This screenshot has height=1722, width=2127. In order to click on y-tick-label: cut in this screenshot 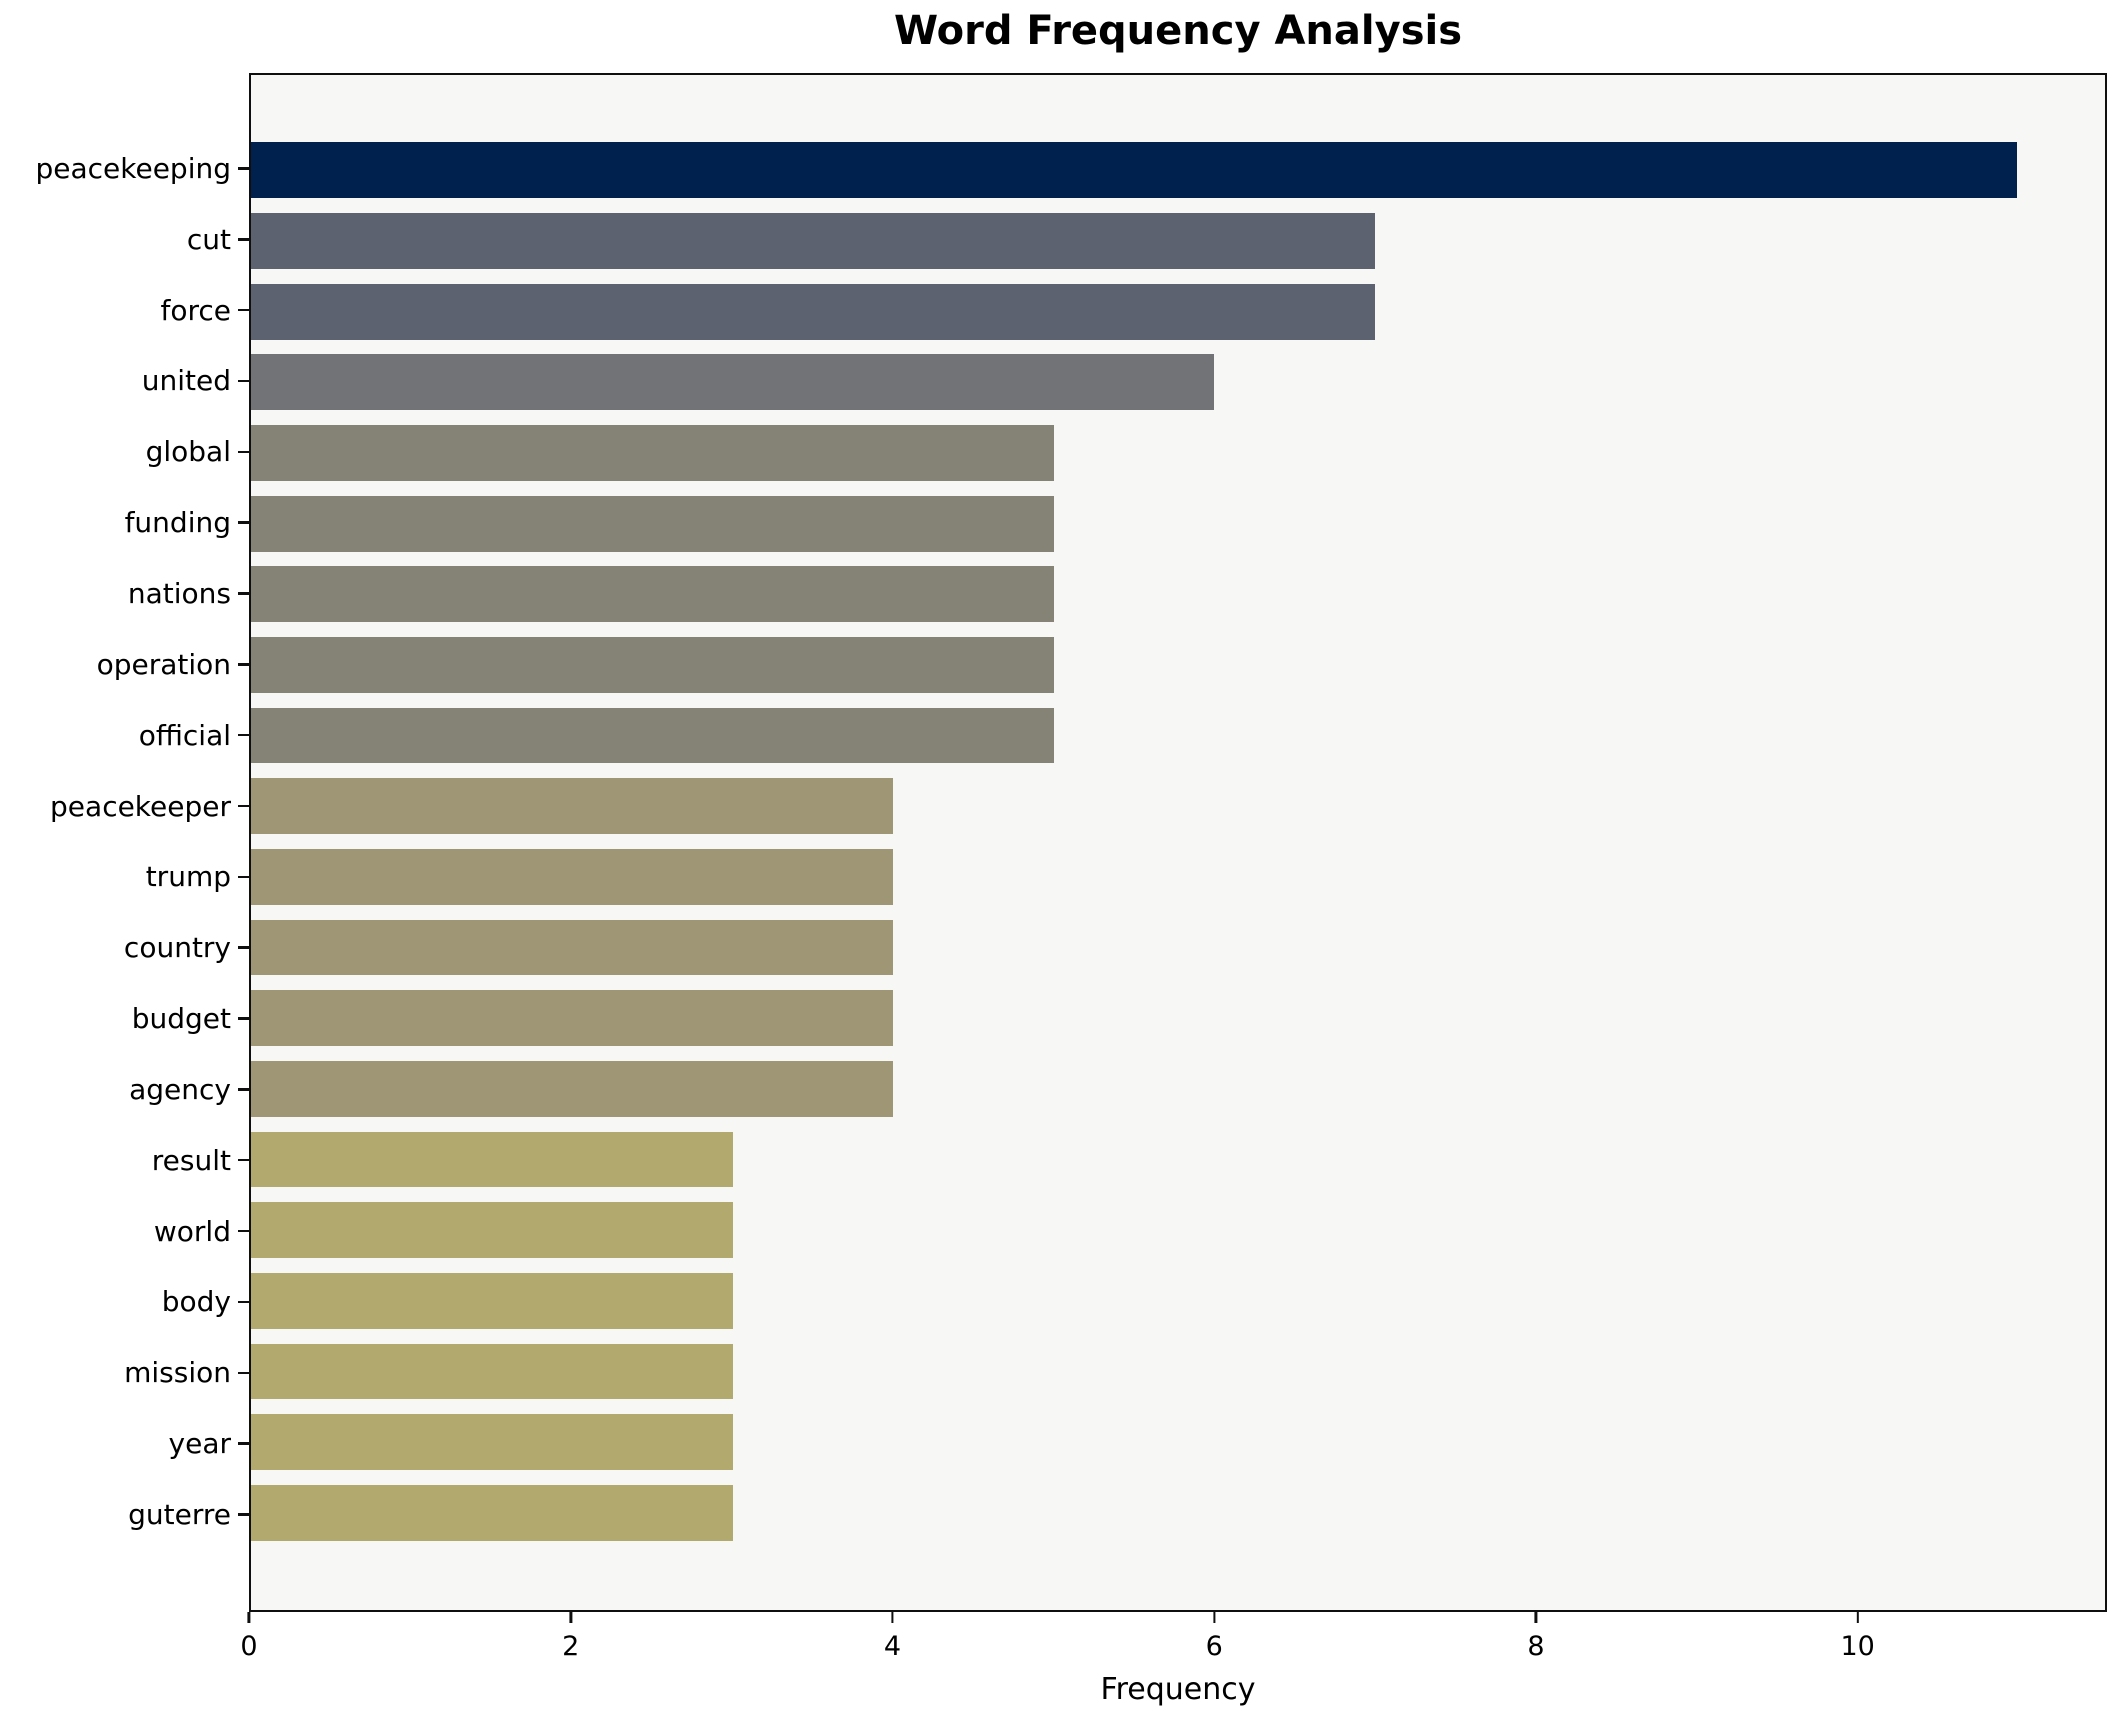, I will do `click(208, 239)`.